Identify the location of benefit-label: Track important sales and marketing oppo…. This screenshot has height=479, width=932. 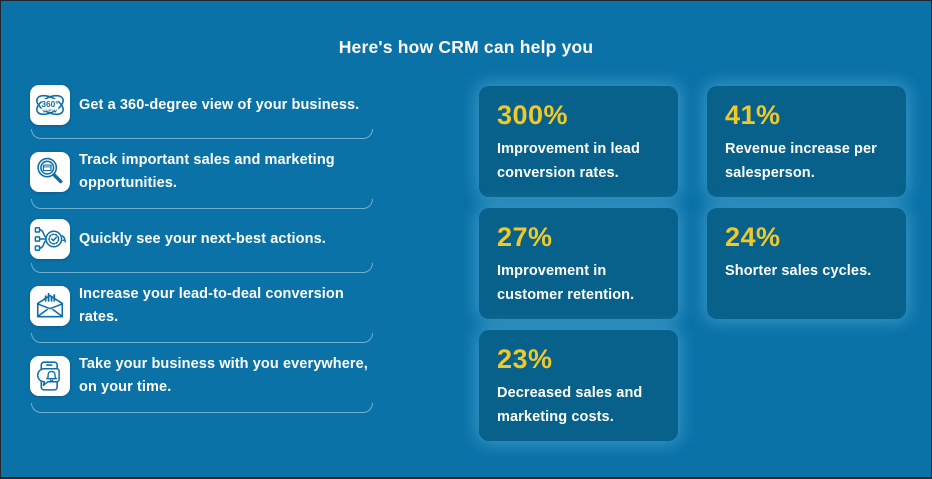
(207, 171).